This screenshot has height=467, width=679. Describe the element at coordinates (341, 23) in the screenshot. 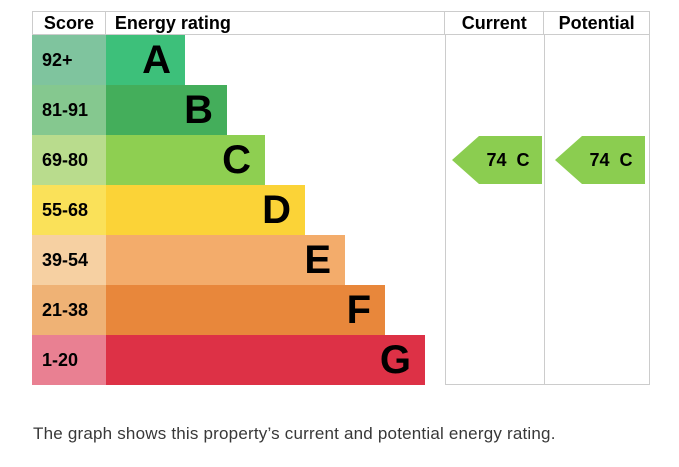

I see `table-header-row: Score Energy rating Current Potential` at that location.